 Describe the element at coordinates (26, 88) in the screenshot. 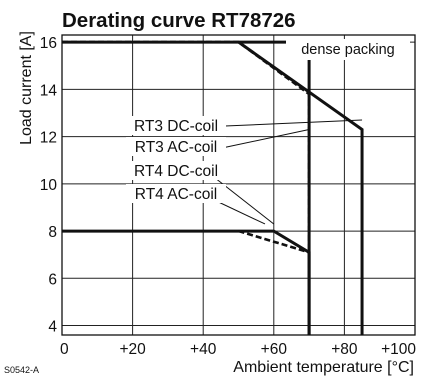

I see `y-axis-label: Load current [A]` at that location.